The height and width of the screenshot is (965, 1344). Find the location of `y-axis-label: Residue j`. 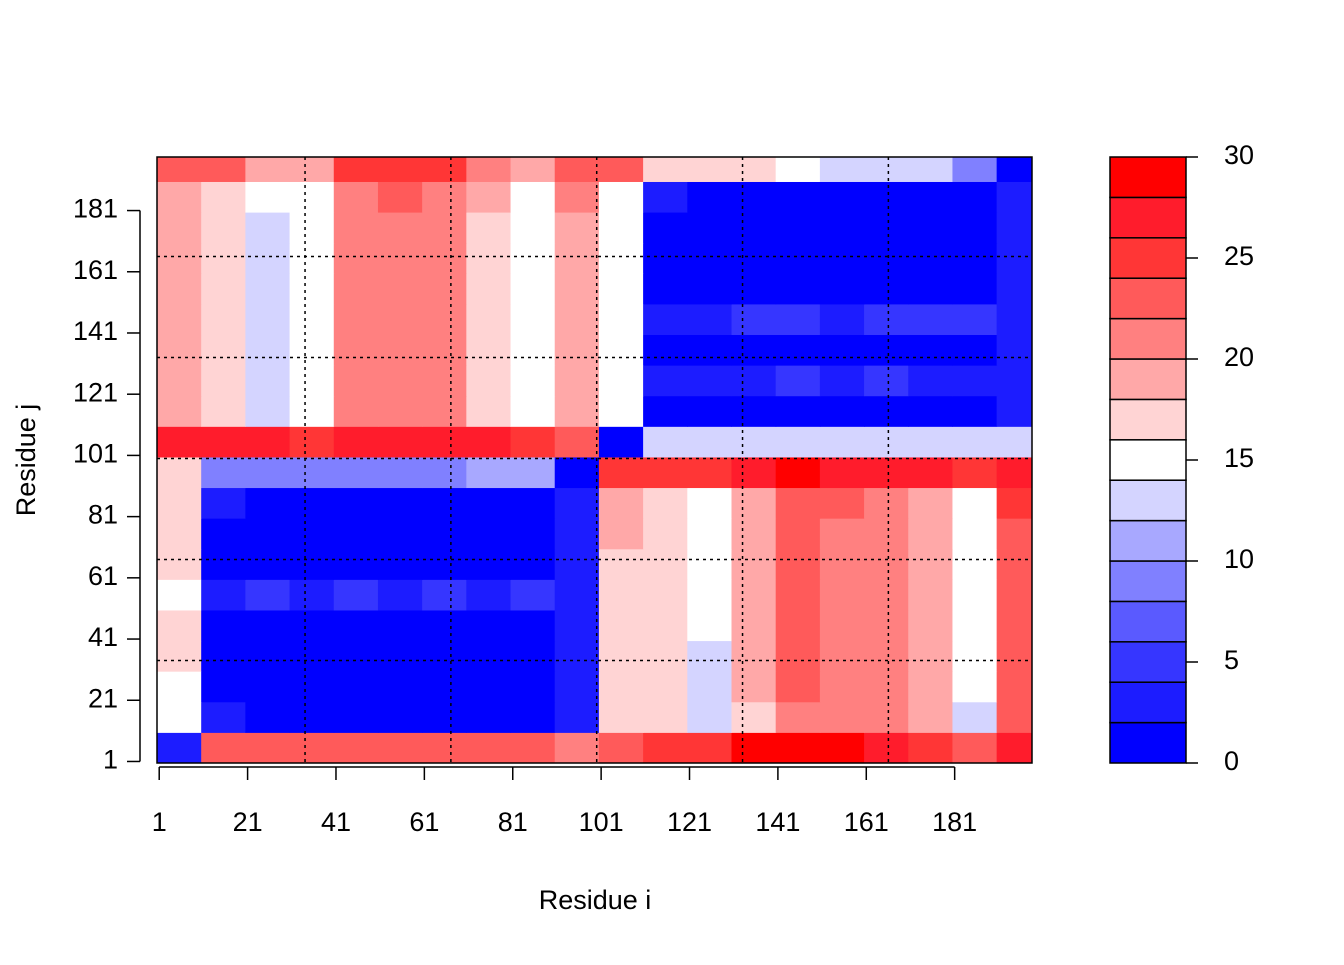

y-axis-label: Residue j is located at coordinates (26, 460).